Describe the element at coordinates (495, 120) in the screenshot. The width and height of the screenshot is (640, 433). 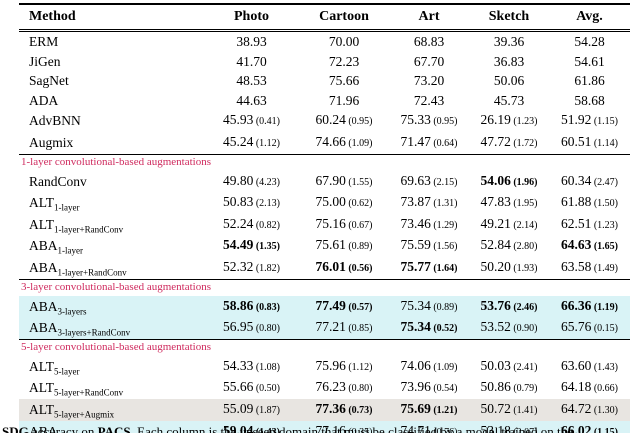
I see `accuracy-value: 26.19` at that location.